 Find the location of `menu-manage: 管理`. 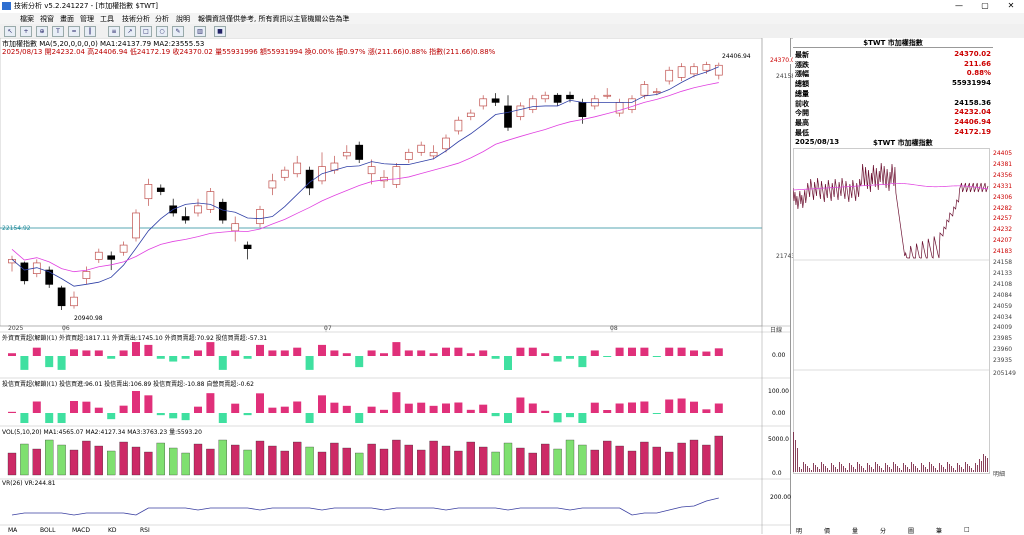

menu-manage: 管理 is located at coordinates (87, 19).